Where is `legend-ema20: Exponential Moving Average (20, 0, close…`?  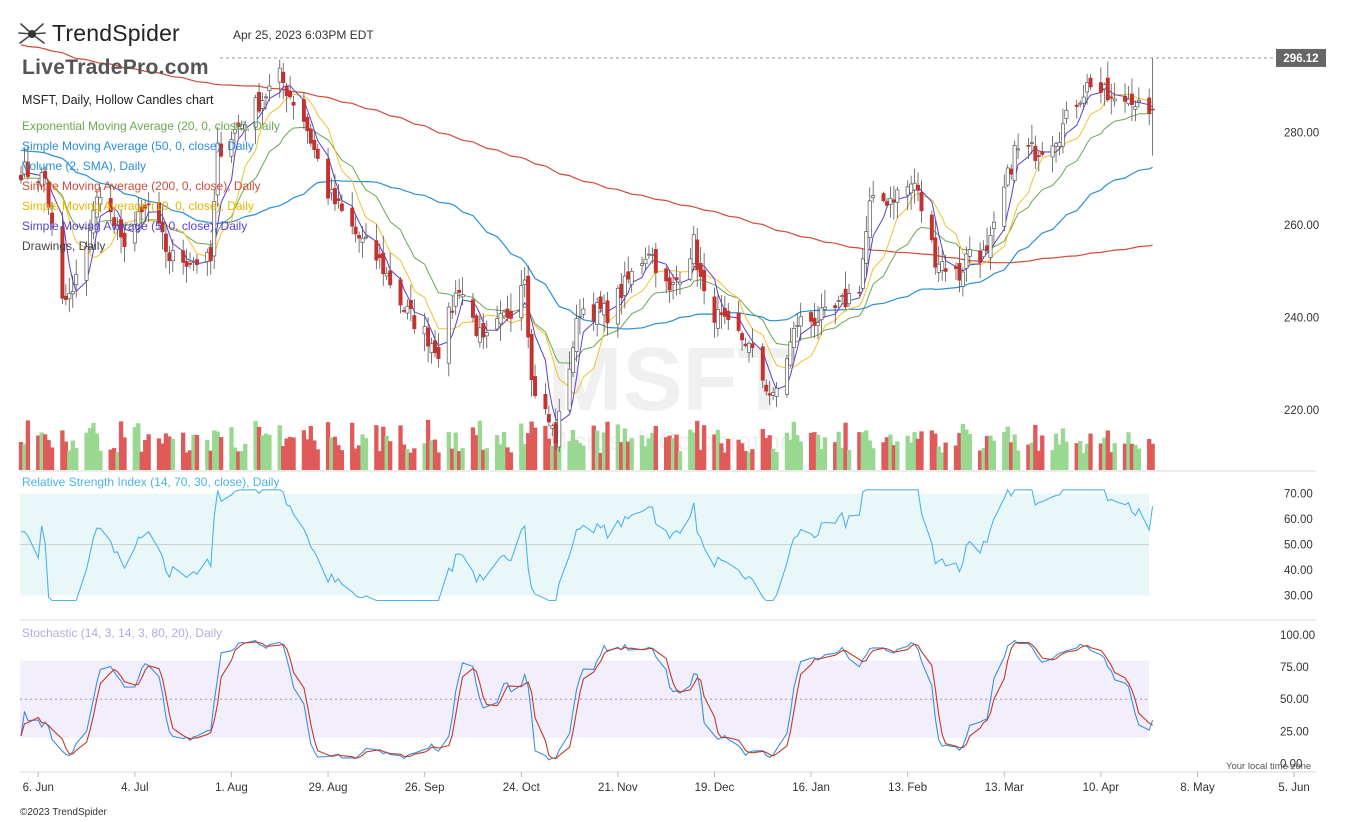 legend-ema20: Exponential Moving Average (20, 0, close… is located at coordinates (151, 126).